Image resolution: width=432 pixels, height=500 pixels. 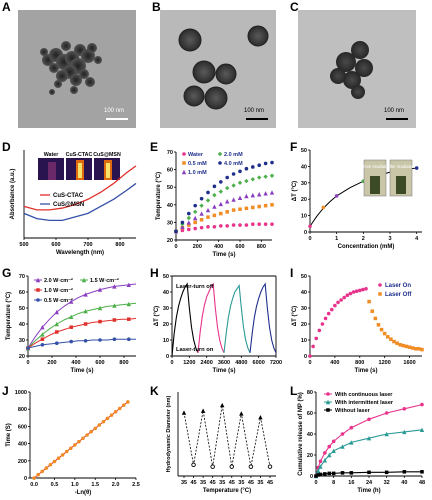 I want to click on x-tick-label: 0, so click(x=315, y=483).